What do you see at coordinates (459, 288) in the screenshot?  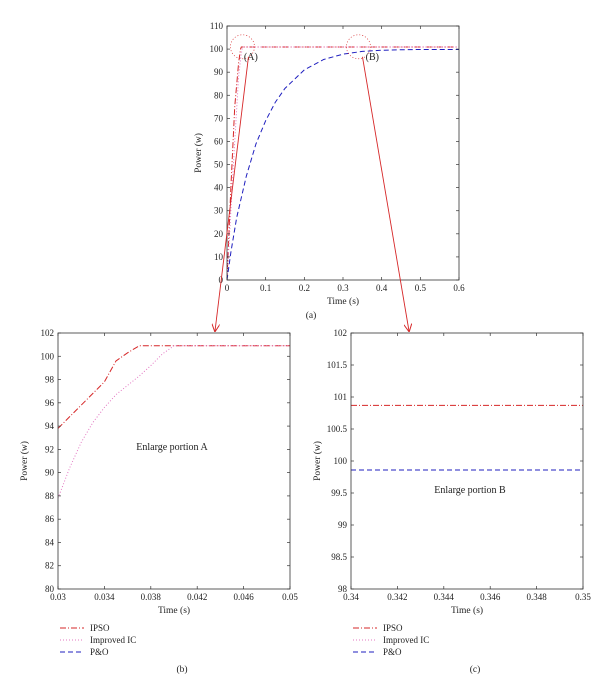 I see `x-tick-label: 0.6` at bounding box center [459, 288].